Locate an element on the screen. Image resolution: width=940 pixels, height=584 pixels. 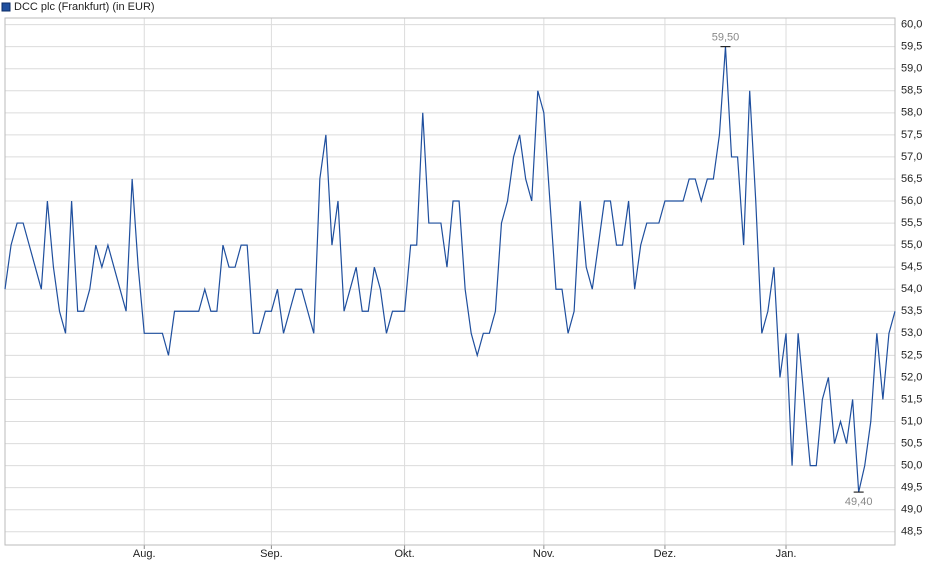
y-tick-label: 58,0 is located at coordinates (911, 113).